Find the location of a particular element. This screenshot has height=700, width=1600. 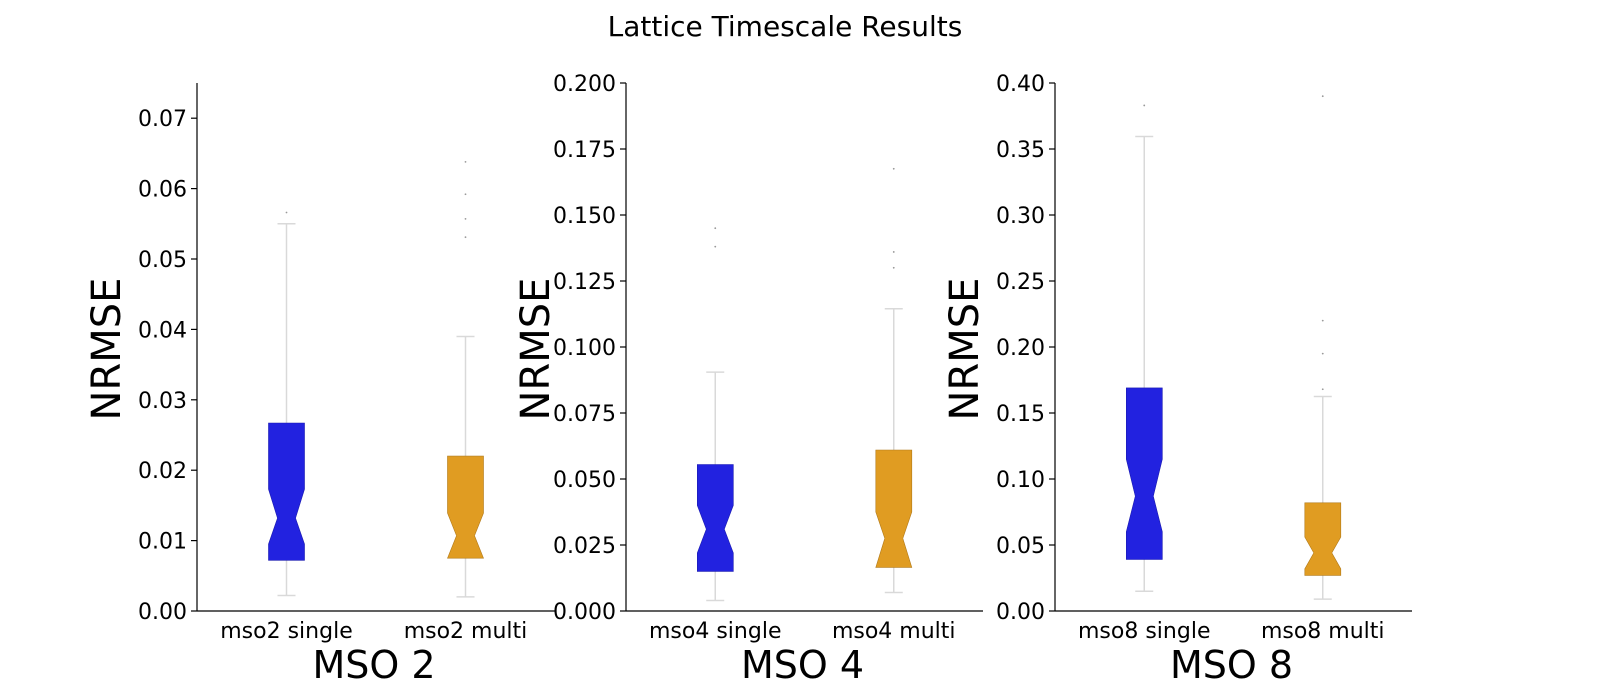

x-tick-label: mso8 multi is located at coordinates (1323, 631).